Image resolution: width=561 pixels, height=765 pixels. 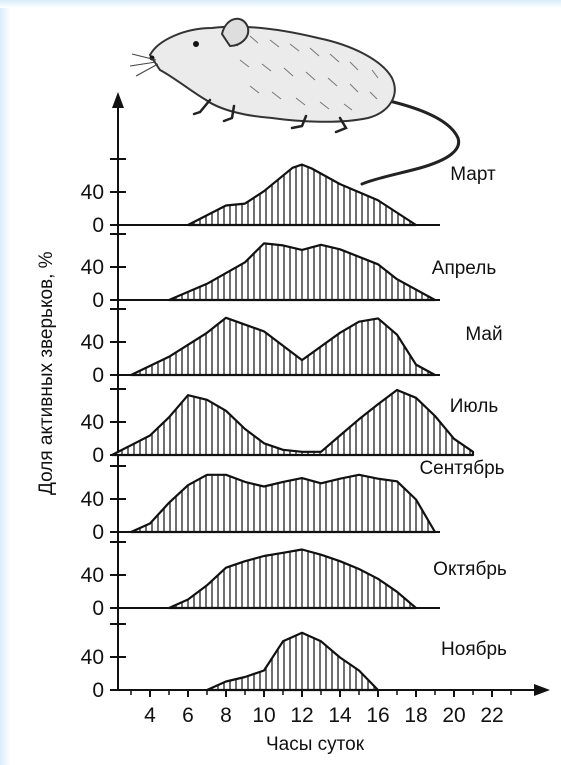 I want to click on rat-illustration, so click(x=295, y=102).